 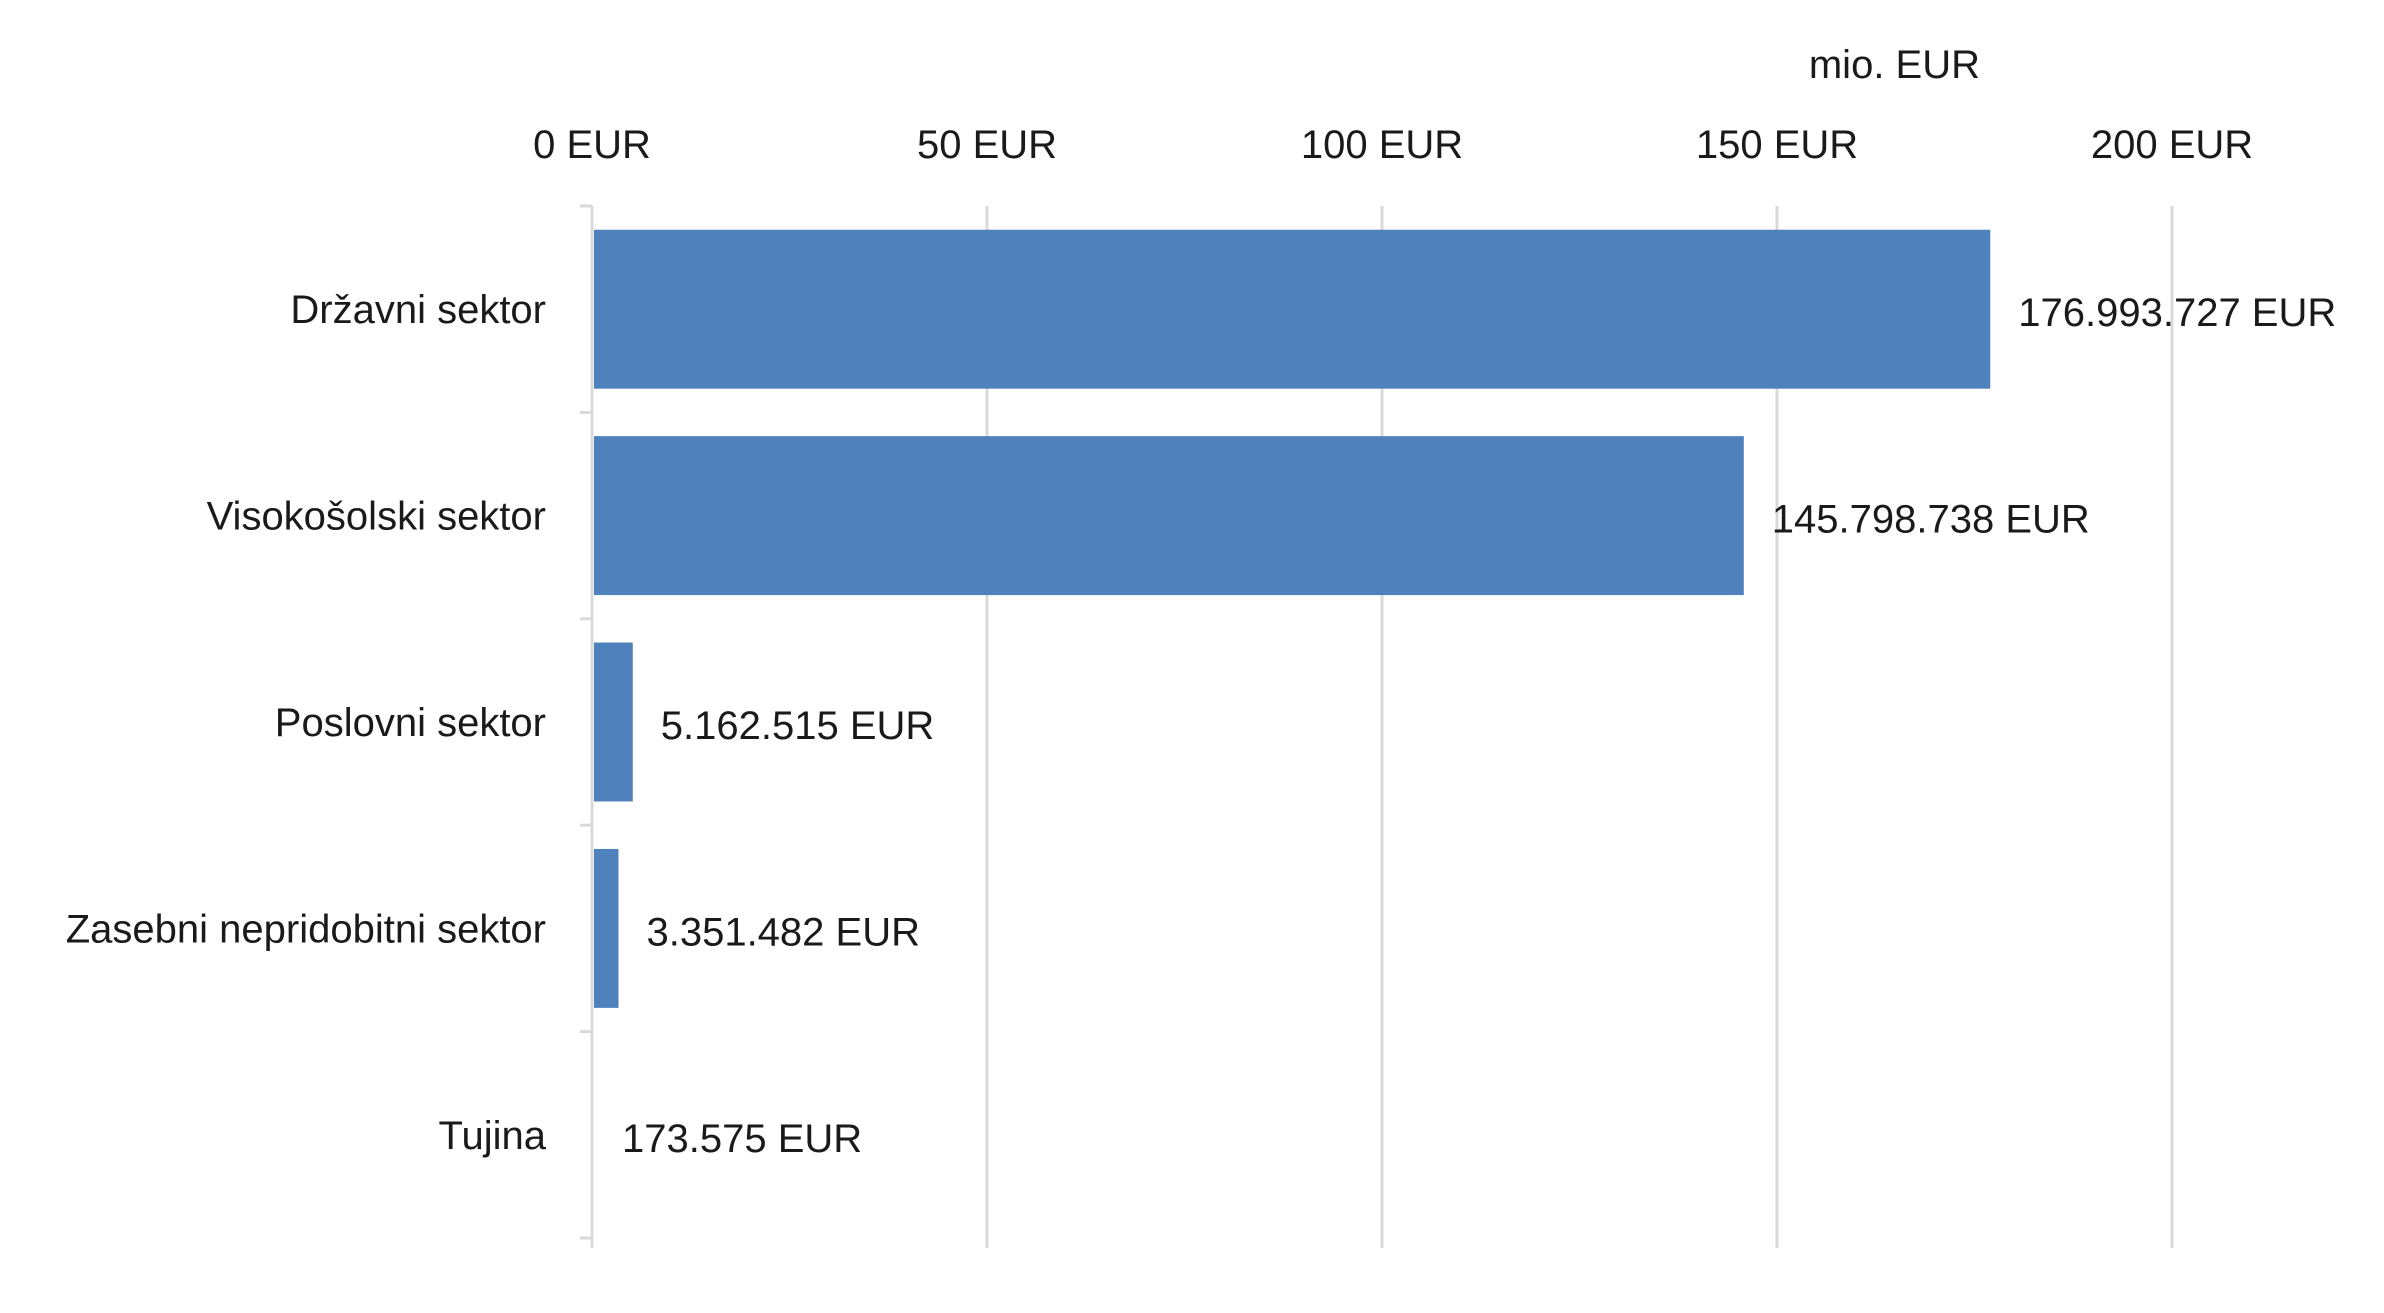 I want to click on category-label: Državni sektor, so click(x=418, y=310).